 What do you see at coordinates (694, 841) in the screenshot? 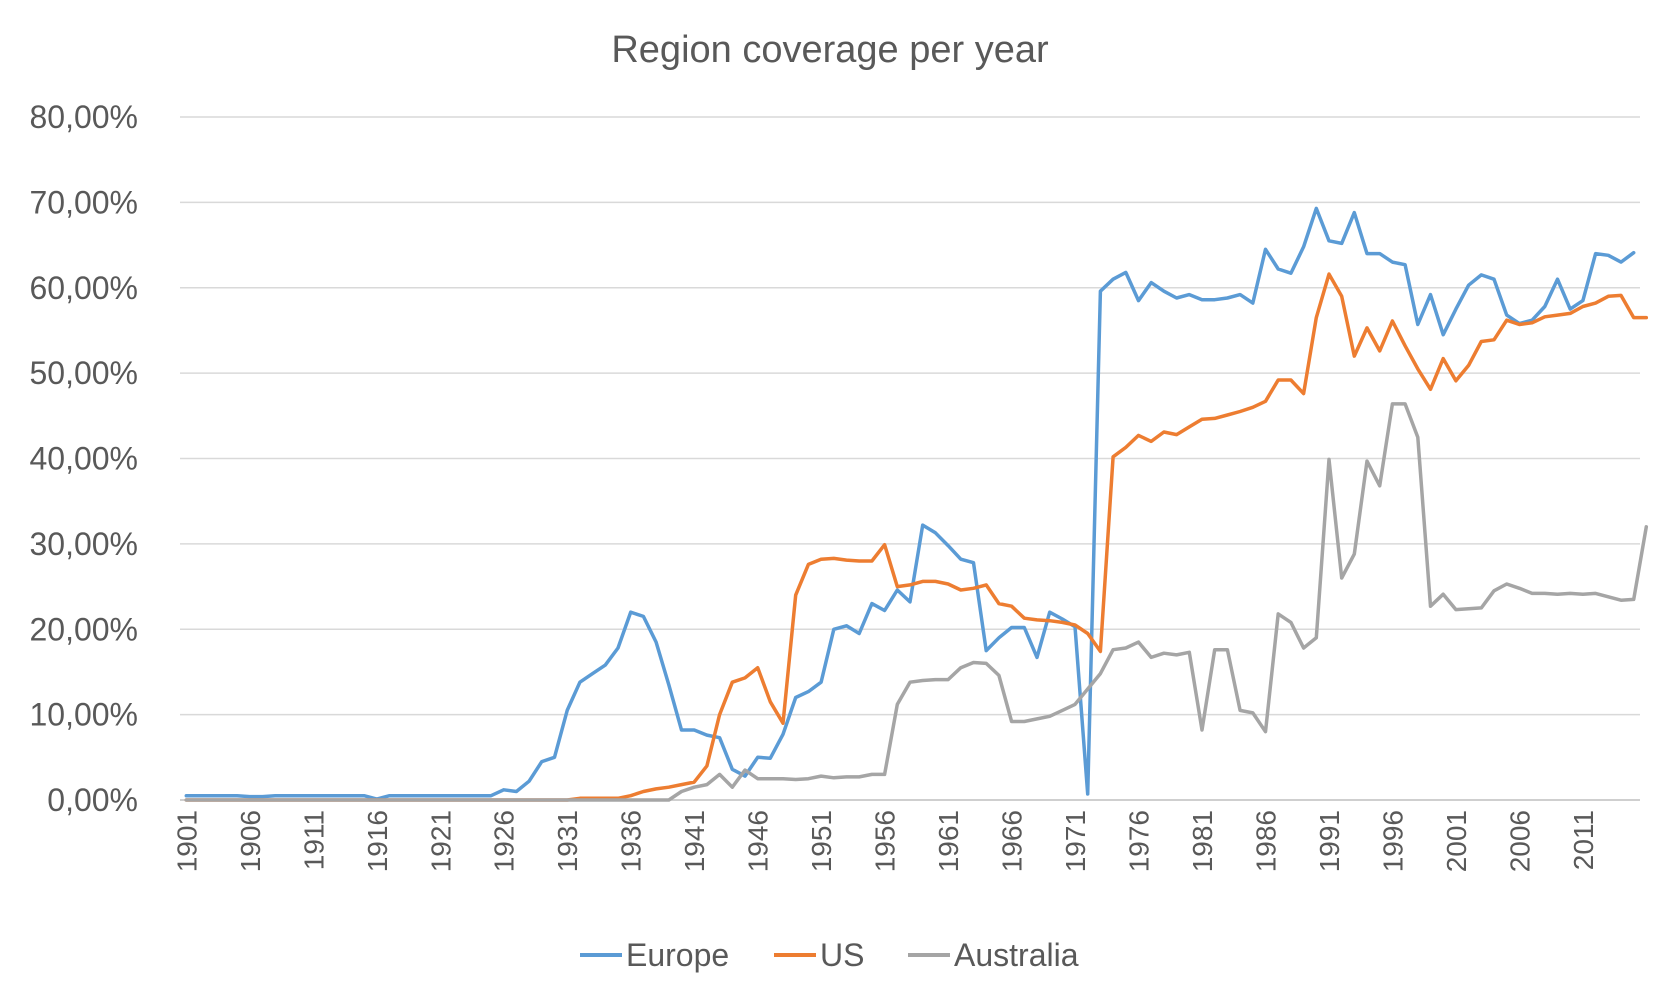
I see `x-tick-label: 1941` at bounding box center [694, 841].